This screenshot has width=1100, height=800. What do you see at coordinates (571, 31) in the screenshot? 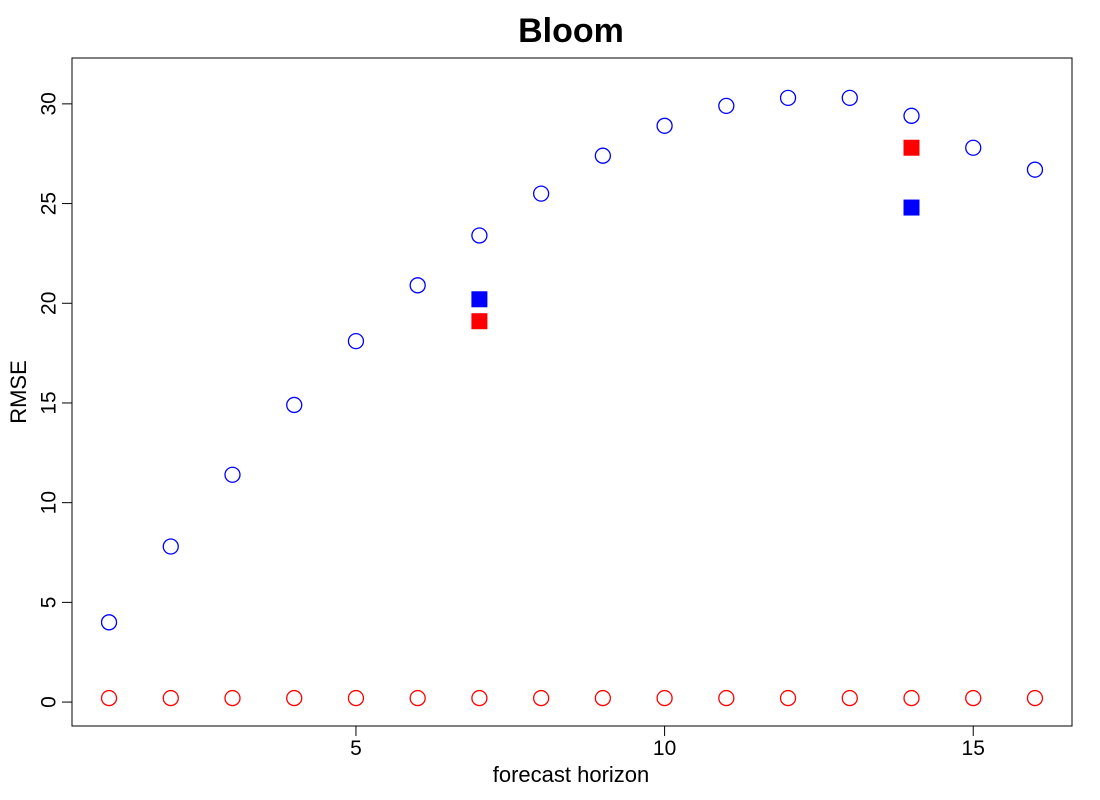
I see `chart-title: Bloom` at bounding box center [571, 31].